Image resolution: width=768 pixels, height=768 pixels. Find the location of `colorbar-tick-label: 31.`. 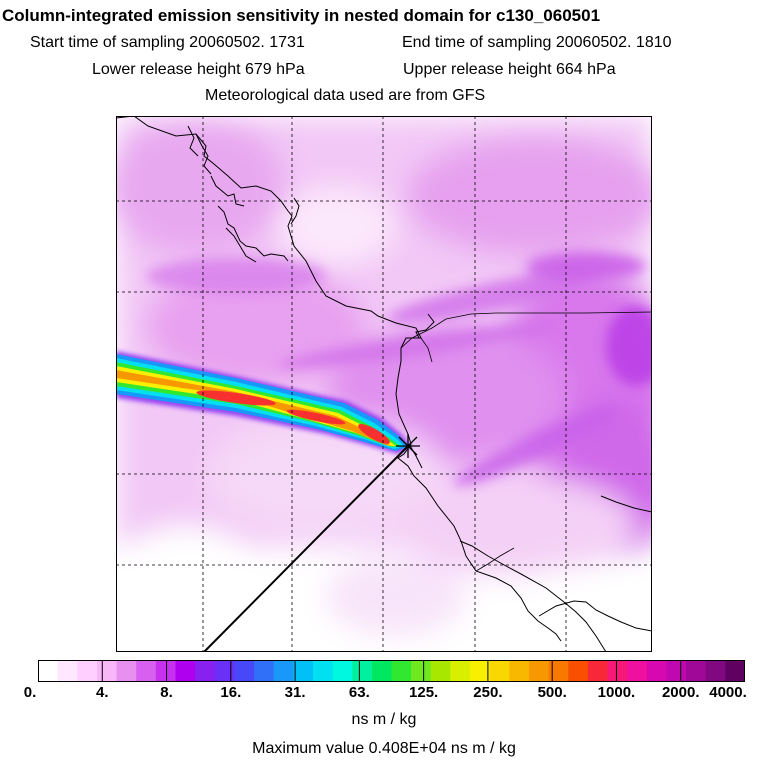

colorbar-tick-label: 31. is located at coordinates (295, 692).